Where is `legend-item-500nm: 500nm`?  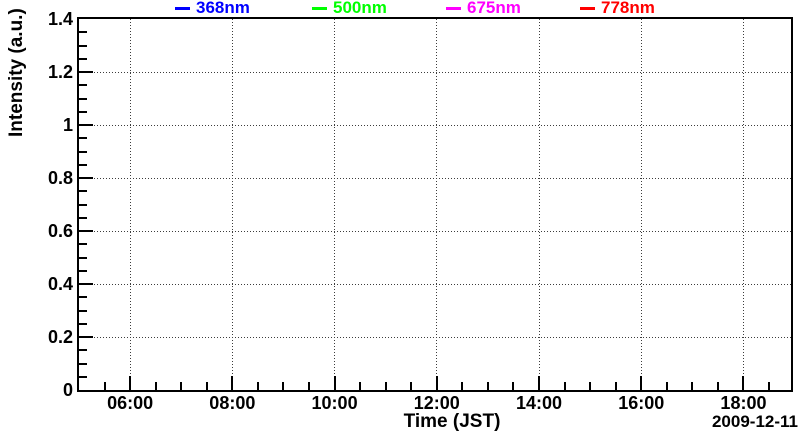
legend-item-500nm: 500nm is located at coordinates (349, 8).